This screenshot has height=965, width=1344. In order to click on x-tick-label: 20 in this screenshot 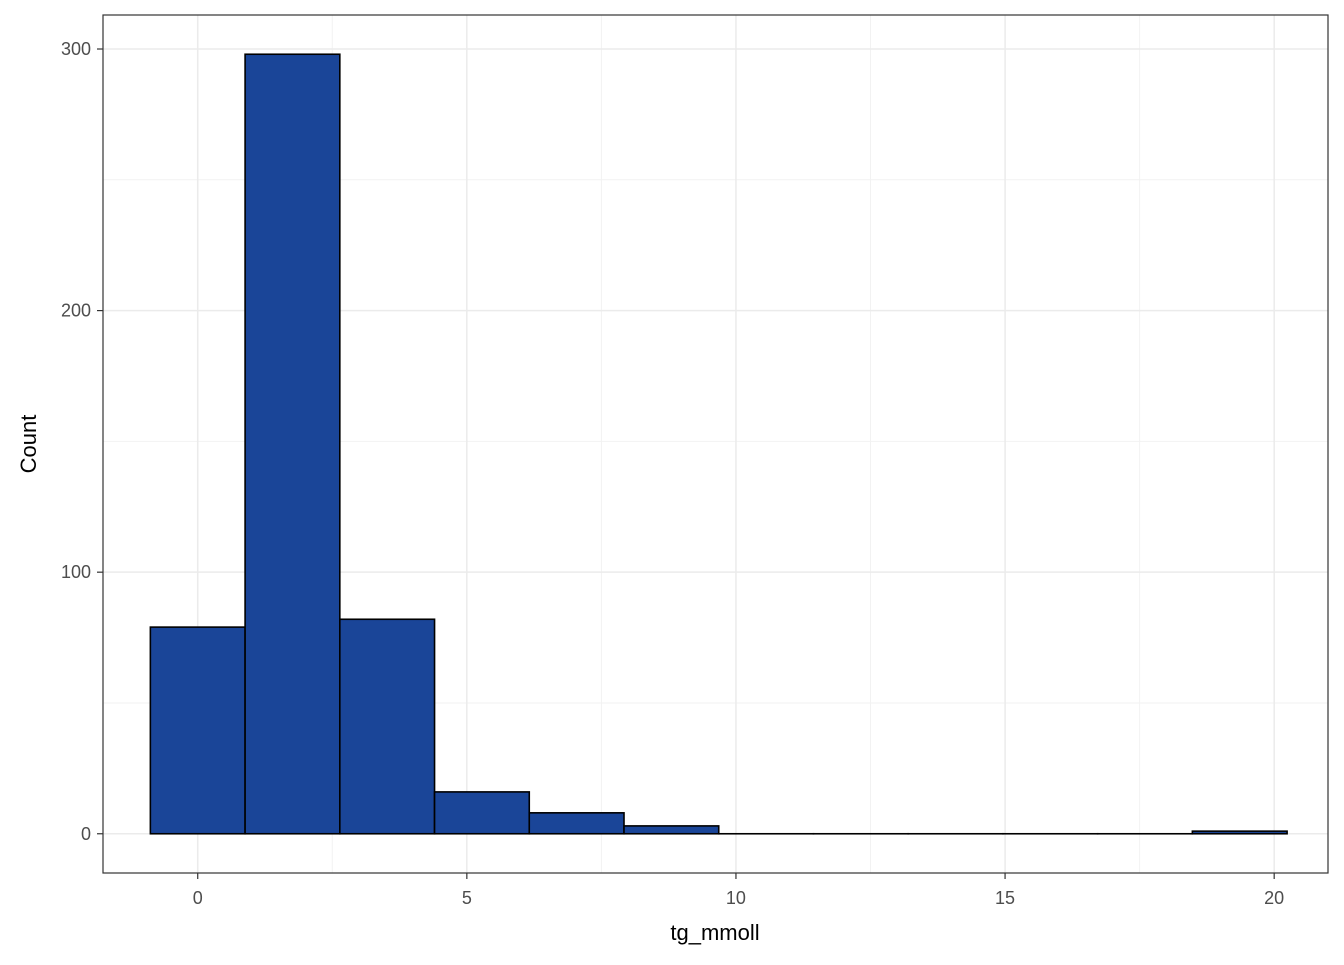, I will do `click(1274, 898)`.